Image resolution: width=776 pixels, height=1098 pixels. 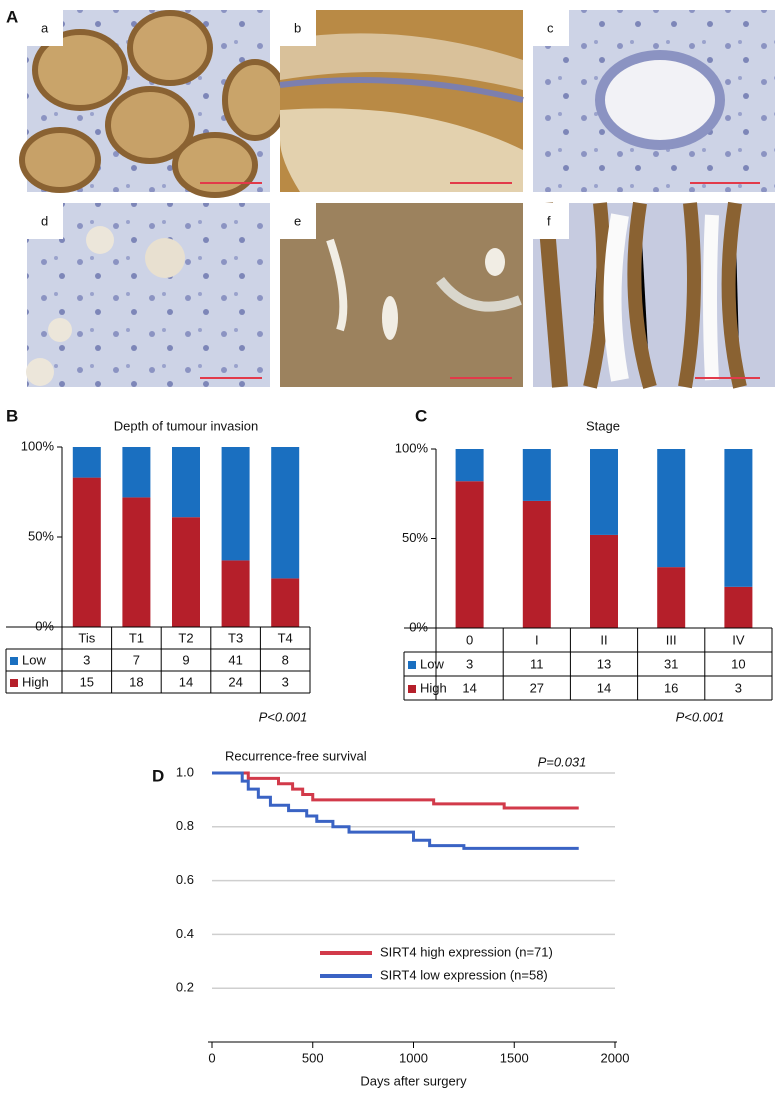 I want to click on table-cell: 8, so click(x=285, y=659).